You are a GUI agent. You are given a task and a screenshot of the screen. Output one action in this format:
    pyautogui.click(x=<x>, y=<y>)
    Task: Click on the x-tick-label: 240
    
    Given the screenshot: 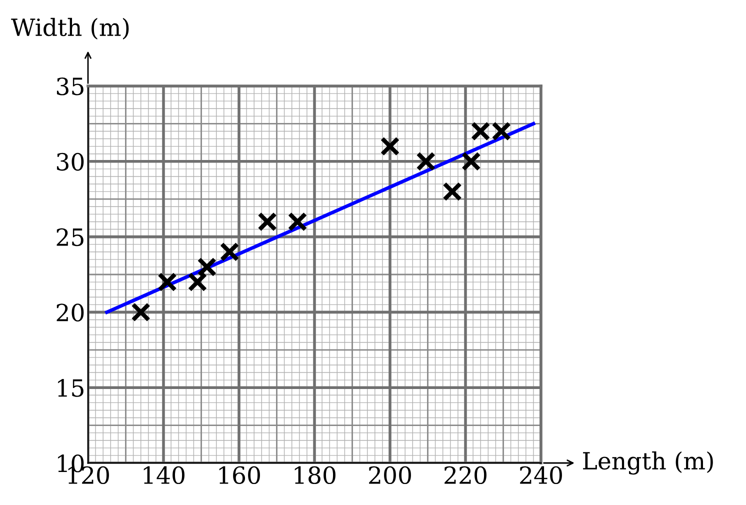 What is the action you would take?
    pyautogui.click(x=541, y=475)
    